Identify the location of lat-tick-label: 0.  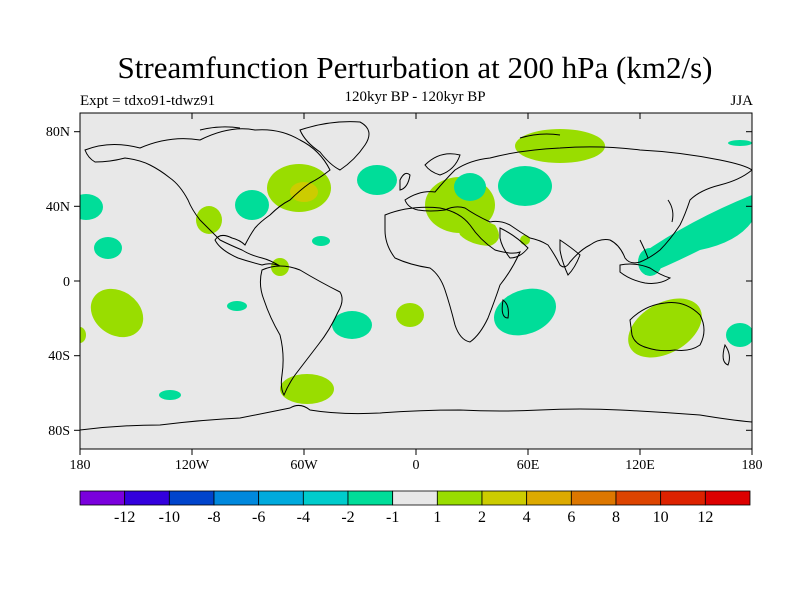
(66, 282).